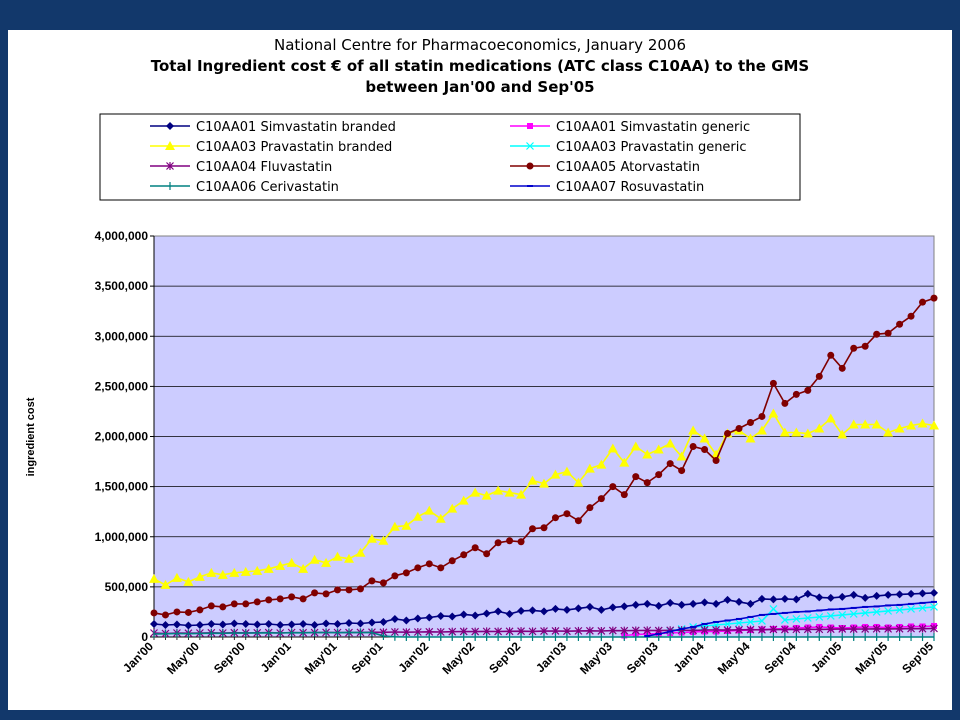 This screenshot has width=960, height=720. What do you see at coordinates (826, 657) in the screenshot?
I see `x-tick-label: Jan'05` at bounding box center [826, 657].